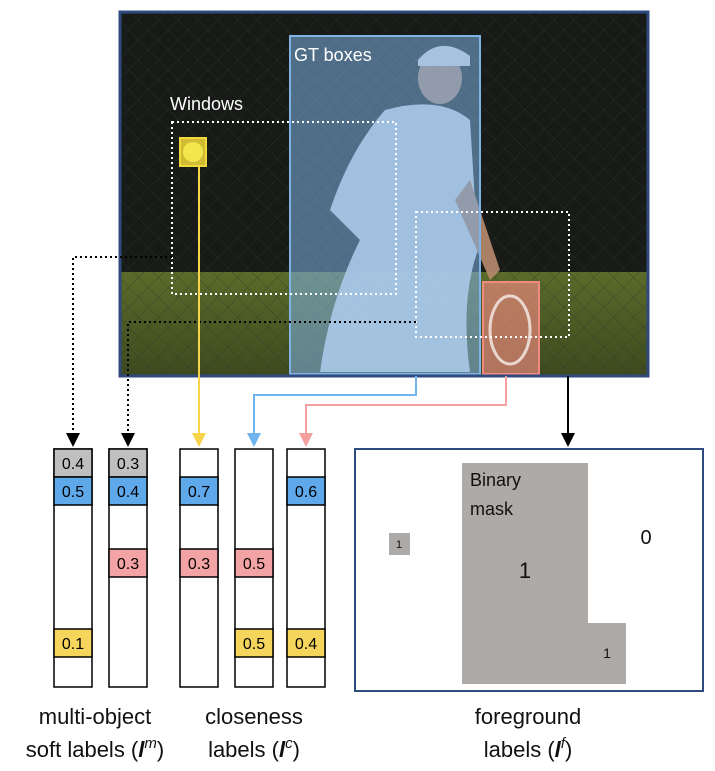  I want to click on caption-fg-line2: labels (lf), so click(528, 748).